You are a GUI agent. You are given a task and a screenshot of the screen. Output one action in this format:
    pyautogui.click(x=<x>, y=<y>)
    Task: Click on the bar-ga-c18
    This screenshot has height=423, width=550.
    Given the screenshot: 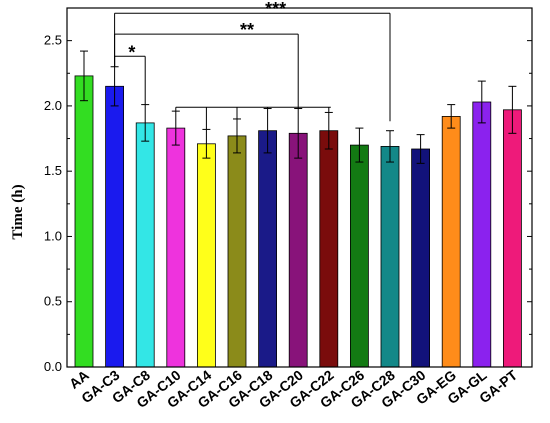 What is the action you would take?
    pyautogui.click(x=268, y=249)
    